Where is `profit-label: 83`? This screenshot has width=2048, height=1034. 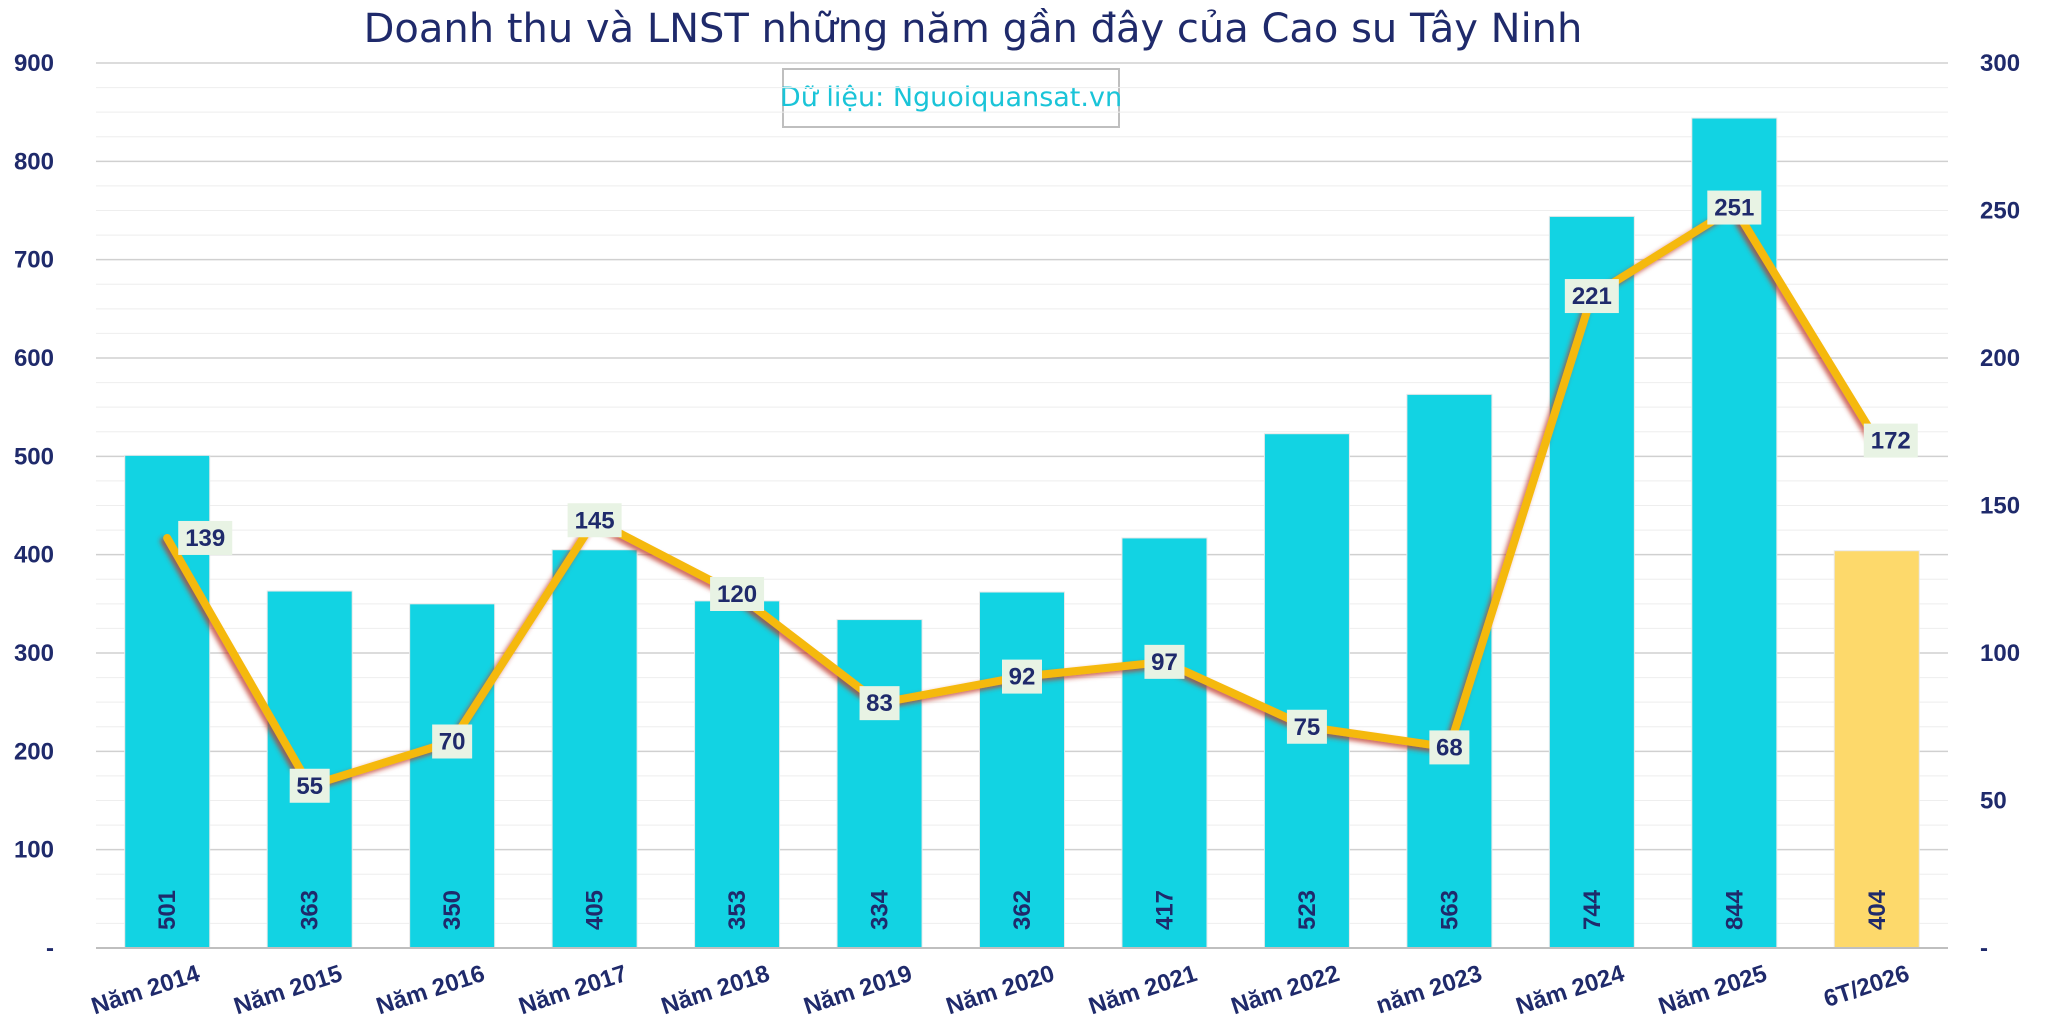 profit-label: 83 is located at coordinates (879, 703).